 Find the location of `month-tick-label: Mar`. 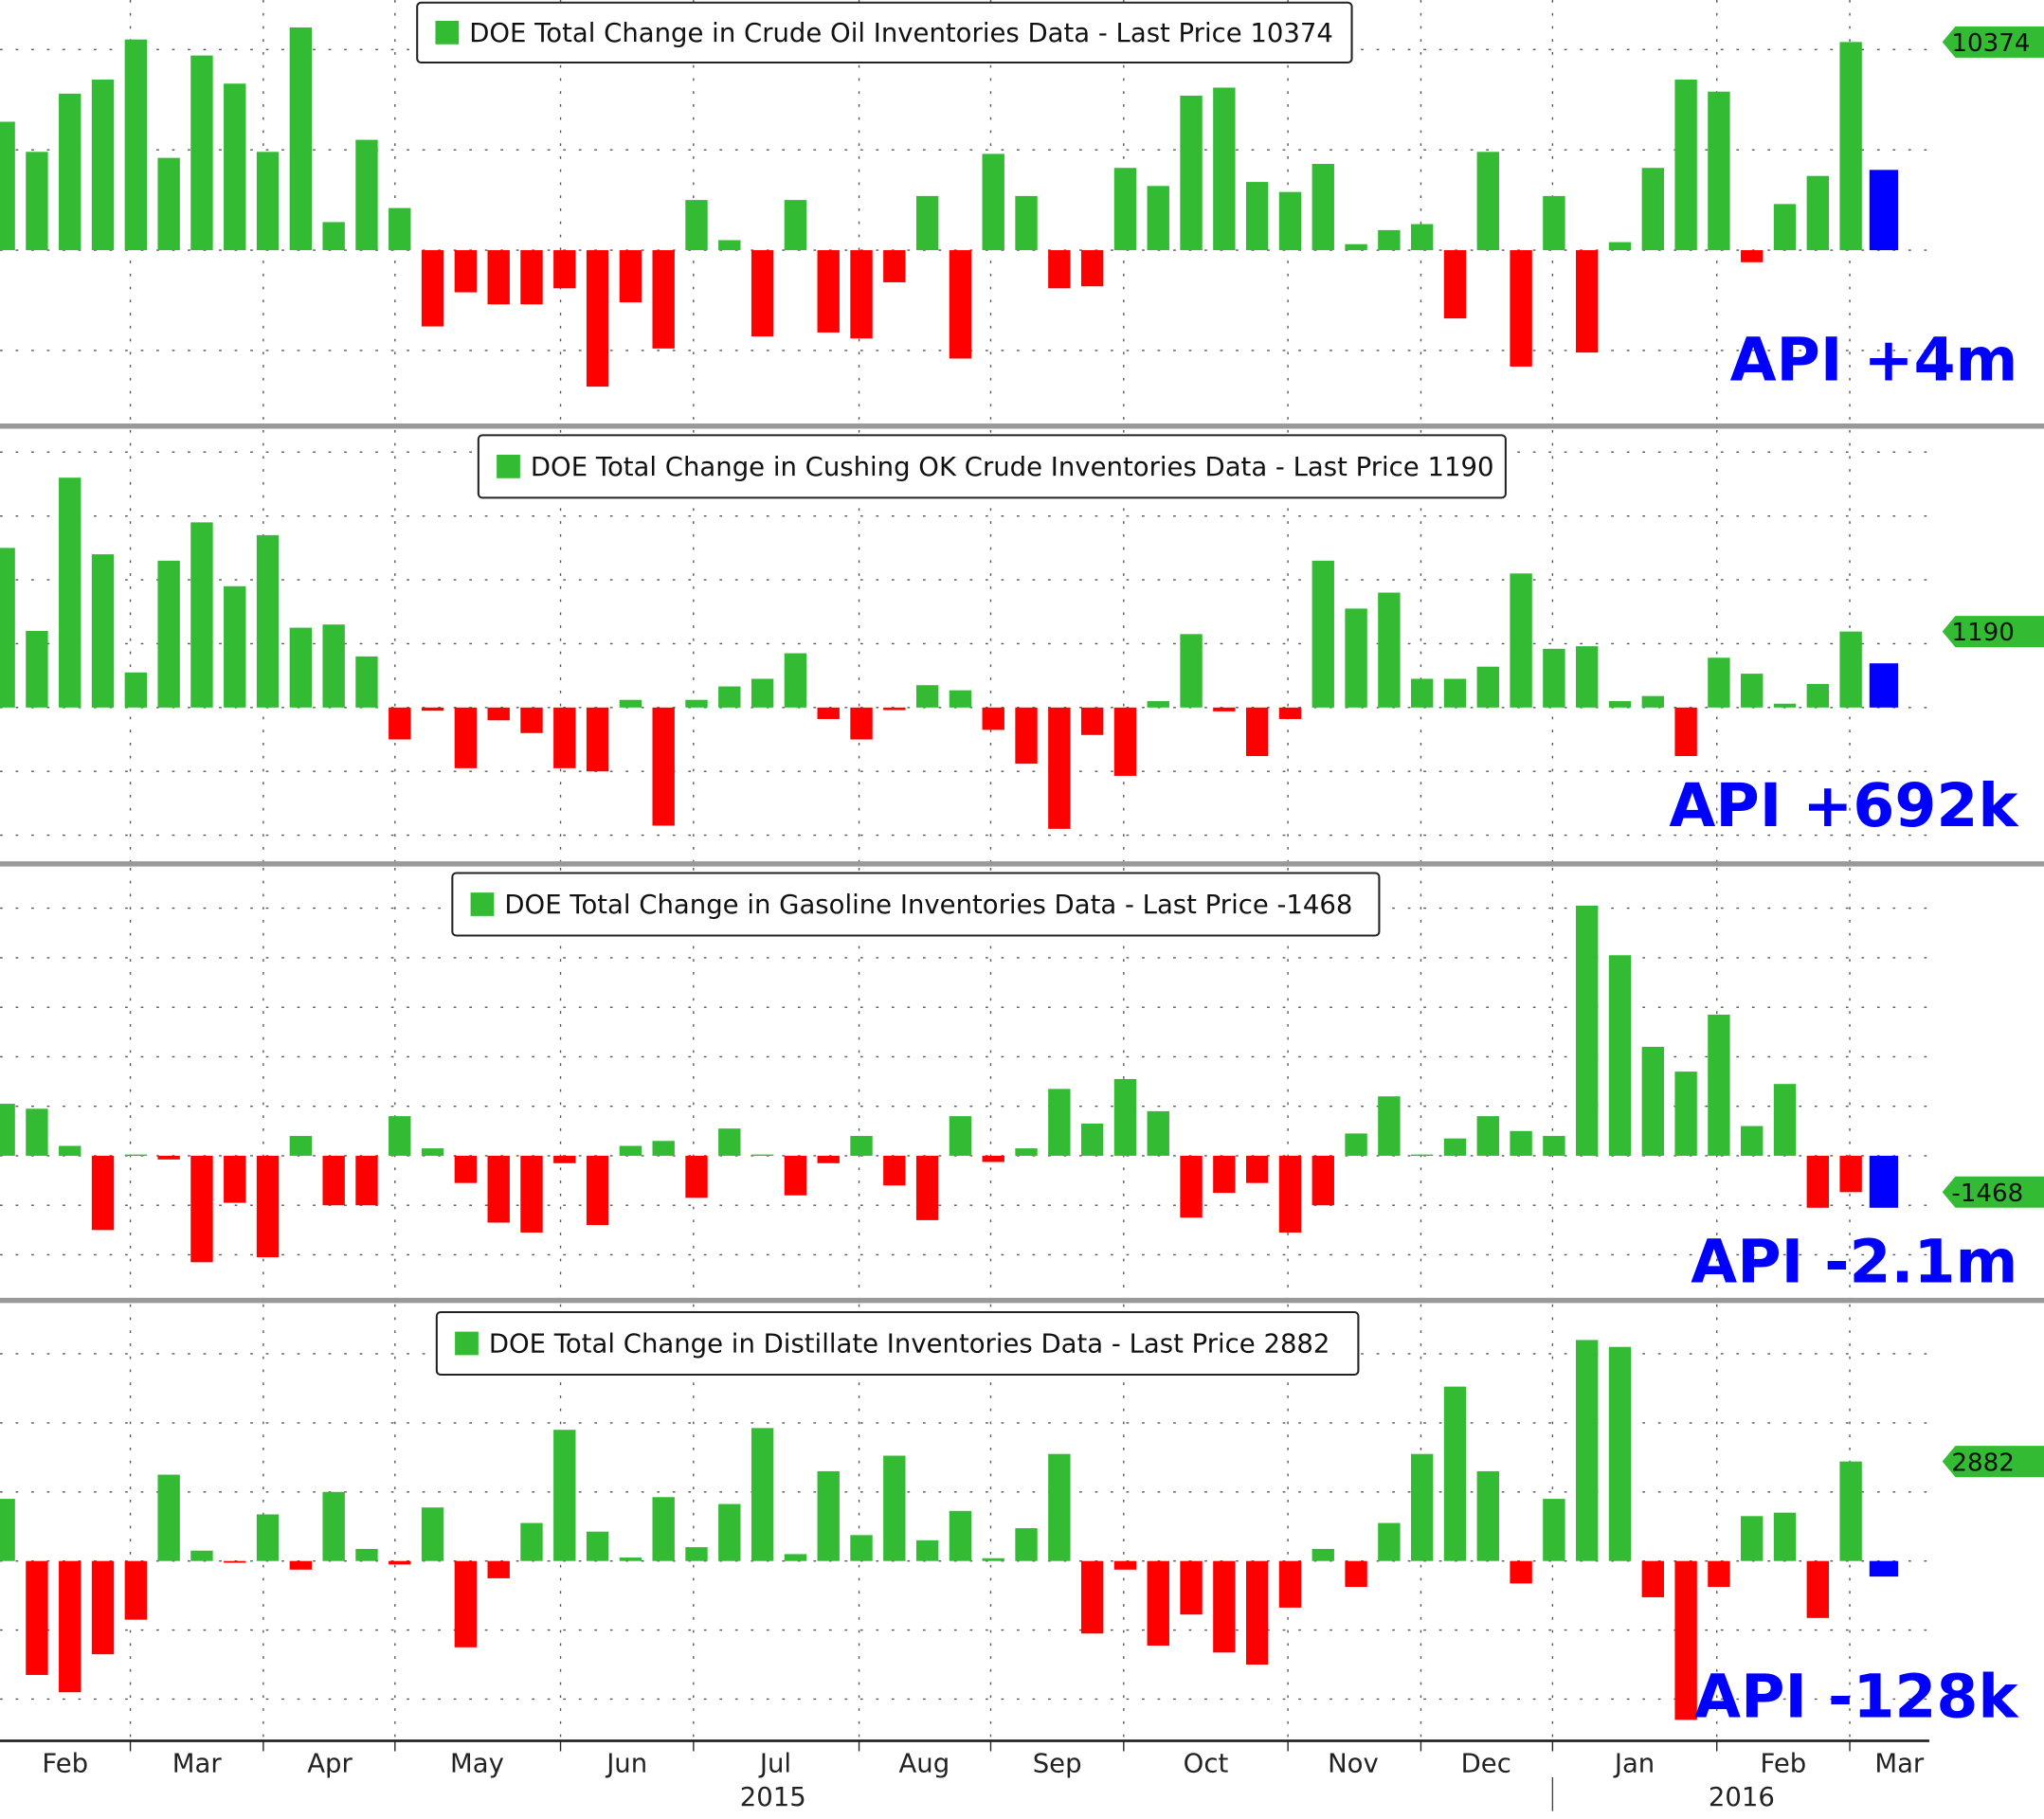

month-tick-label: Mar is located at coordinates (1900, 1763).